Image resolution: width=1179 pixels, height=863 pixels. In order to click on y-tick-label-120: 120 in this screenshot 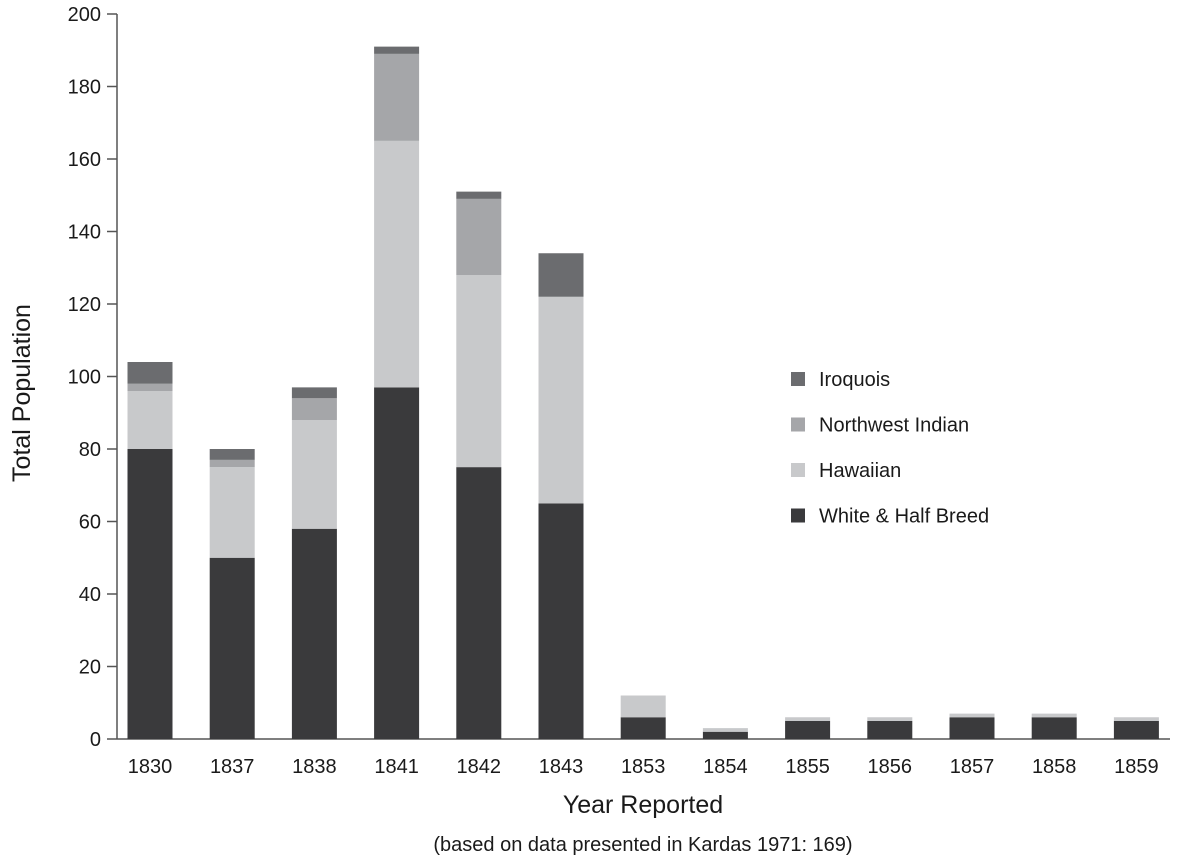, I will do `click(84, 305)`.